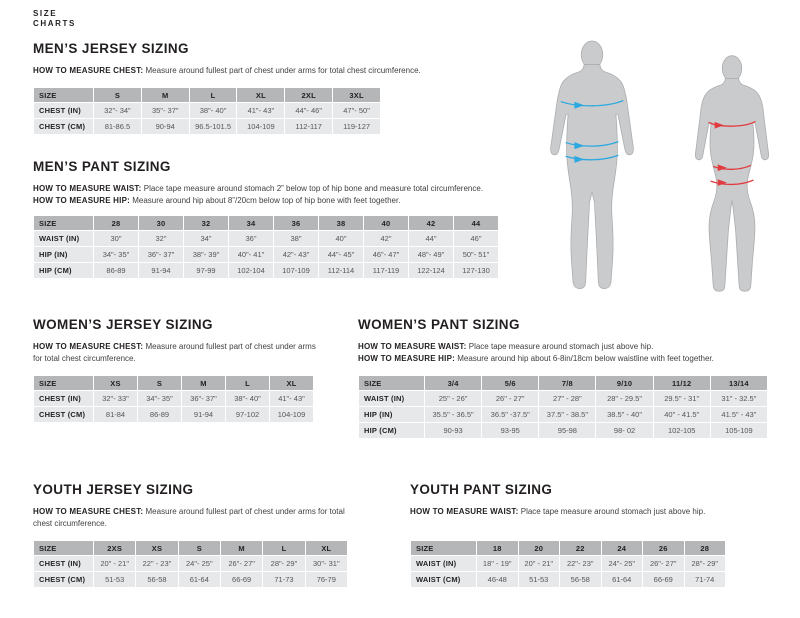 The height and width of the screenshot is (618, 800). Describe the element at coordinates (624, 430) in the screenshot. I see `cell-value: 98- 02` at that location.